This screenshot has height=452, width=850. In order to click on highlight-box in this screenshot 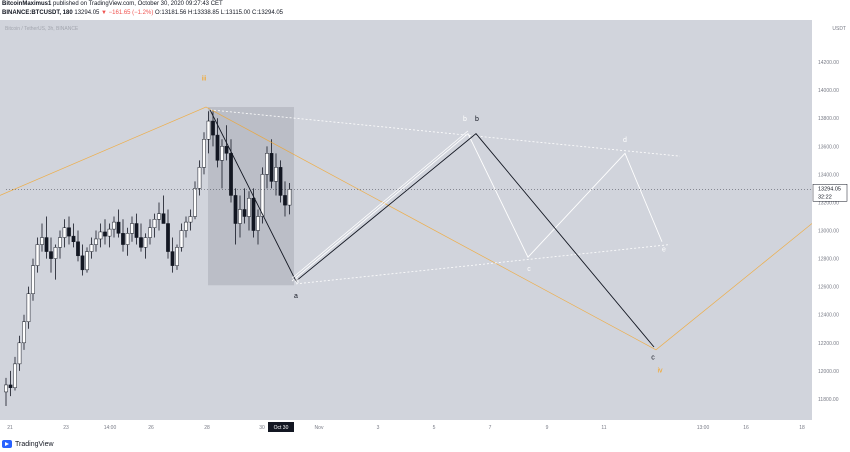, I will do `click(251, 196)`.